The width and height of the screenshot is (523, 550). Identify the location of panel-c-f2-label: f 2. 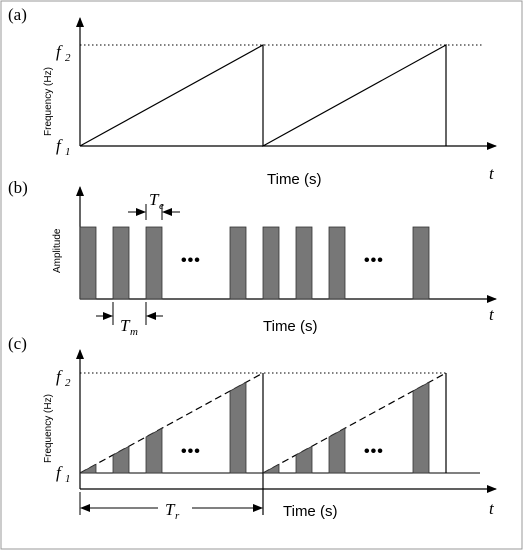
(63, 378).